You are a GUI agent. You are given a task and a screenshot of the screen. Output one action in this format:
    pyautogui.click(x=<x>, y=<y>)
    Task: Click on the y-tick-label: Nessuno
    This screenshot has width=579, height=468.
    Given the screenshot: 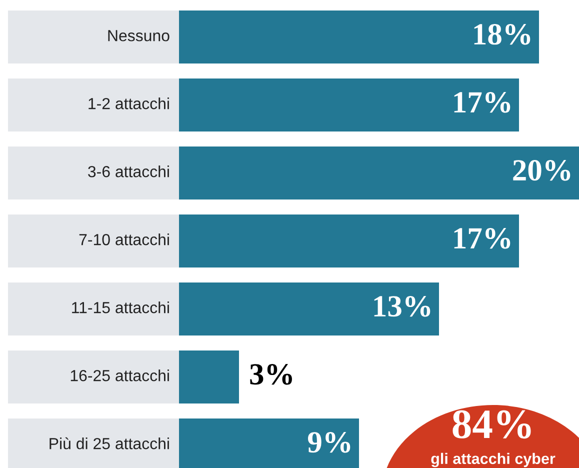 What is the action you would take?
    pyautogui.click(x=139, y=36)
    